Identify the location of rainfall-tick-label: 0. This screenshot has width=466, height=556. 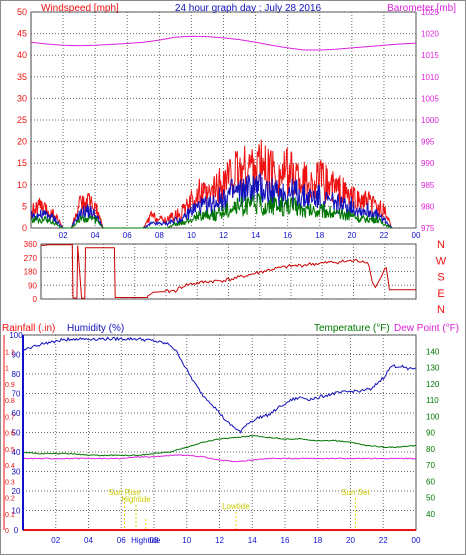
(7, 531).